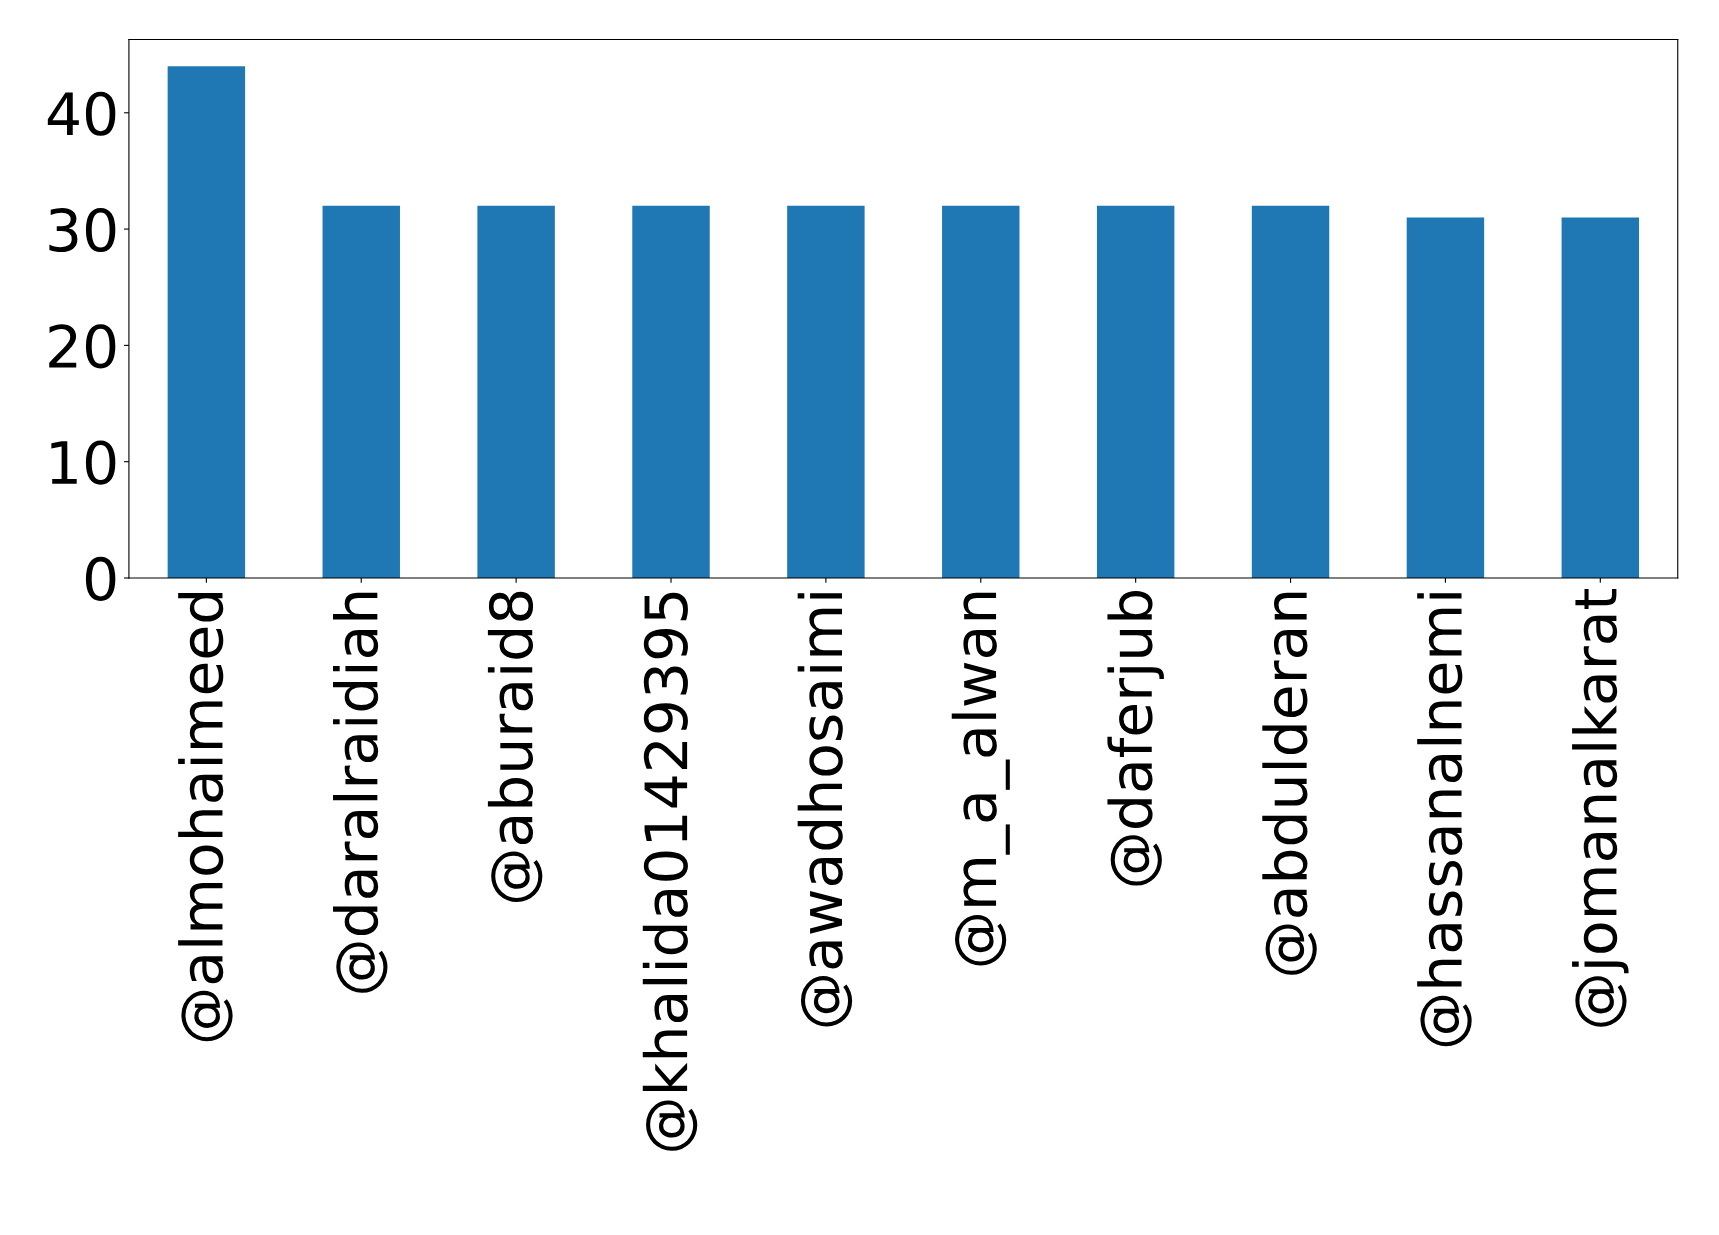 This screenshot has width=1719, height=1235. I want to click on x-tick-label: @jomanalkarat, so click(1600, 808).